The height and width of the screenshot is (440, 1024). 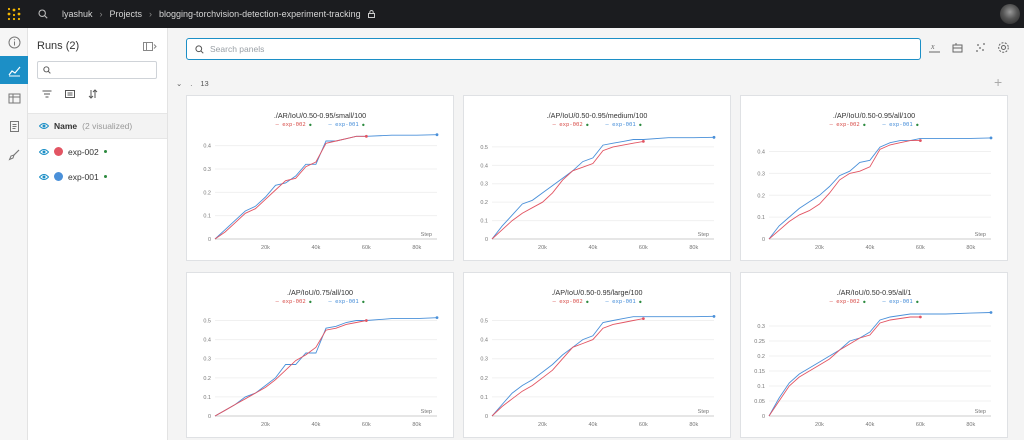 What do you see at coordinates (70, 94) in the screenshot?
I see `group-icon` at bounding box center [70, 94].